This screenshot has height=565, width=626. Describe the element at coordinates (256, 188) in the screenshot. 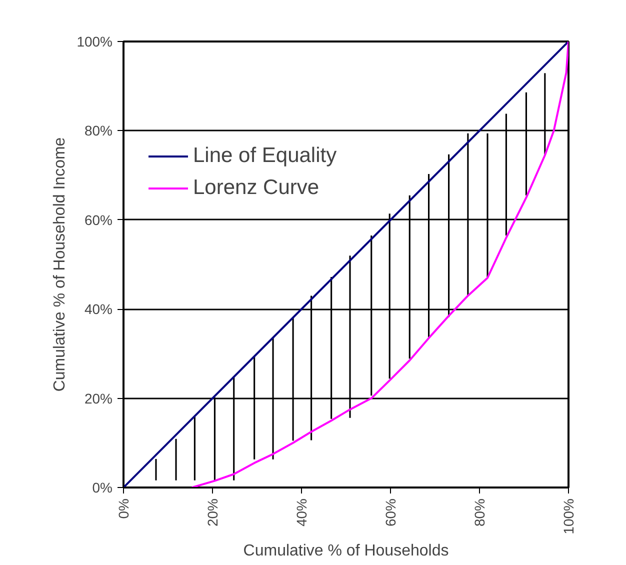

I see `legend-label: Lorenz Curve` at that location.